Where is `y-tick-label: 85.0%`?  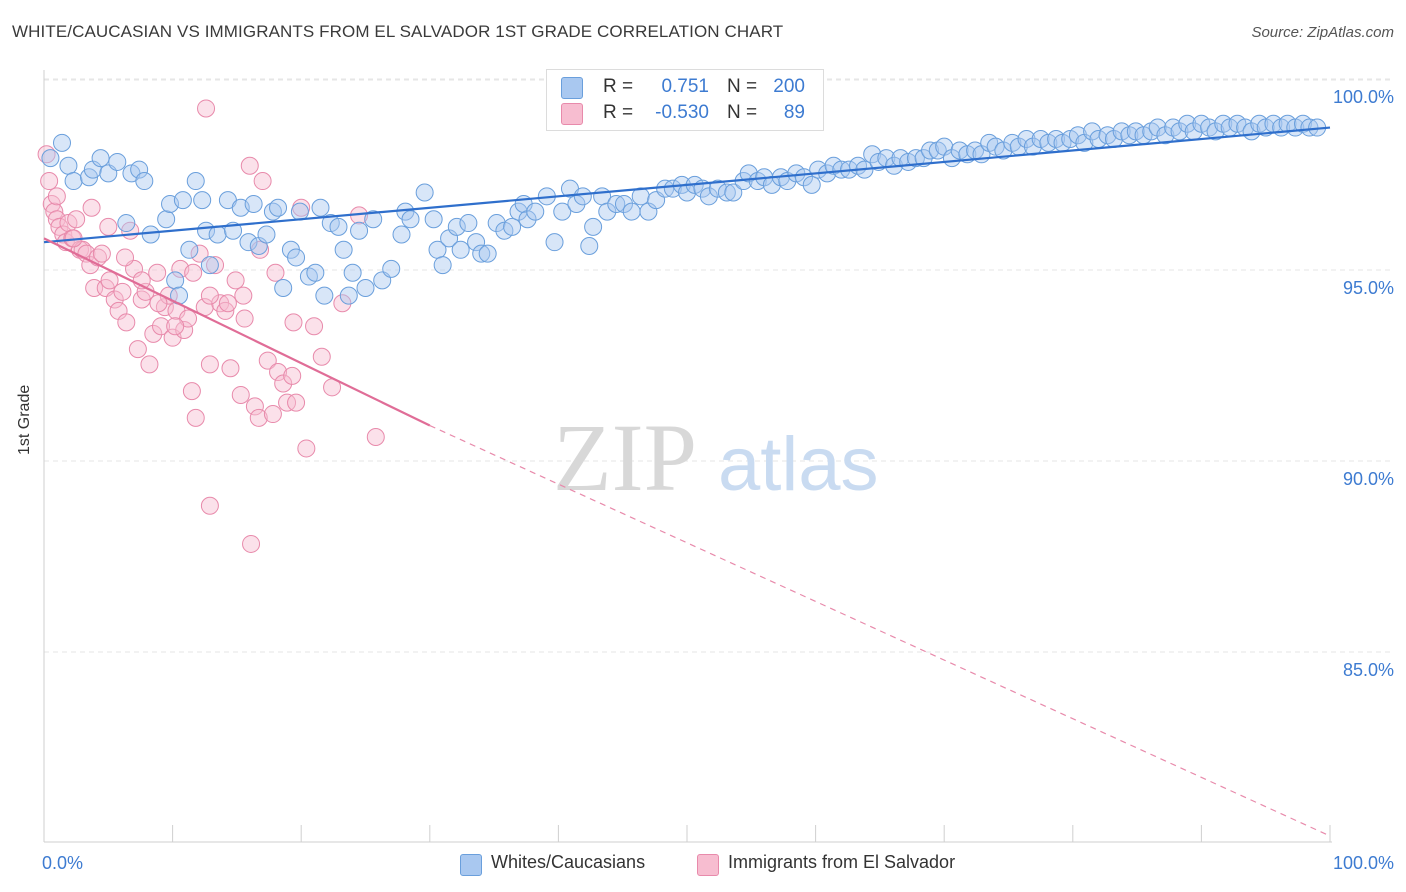
y-tick-label: 85.0% is located at coordinates (1368, 670).